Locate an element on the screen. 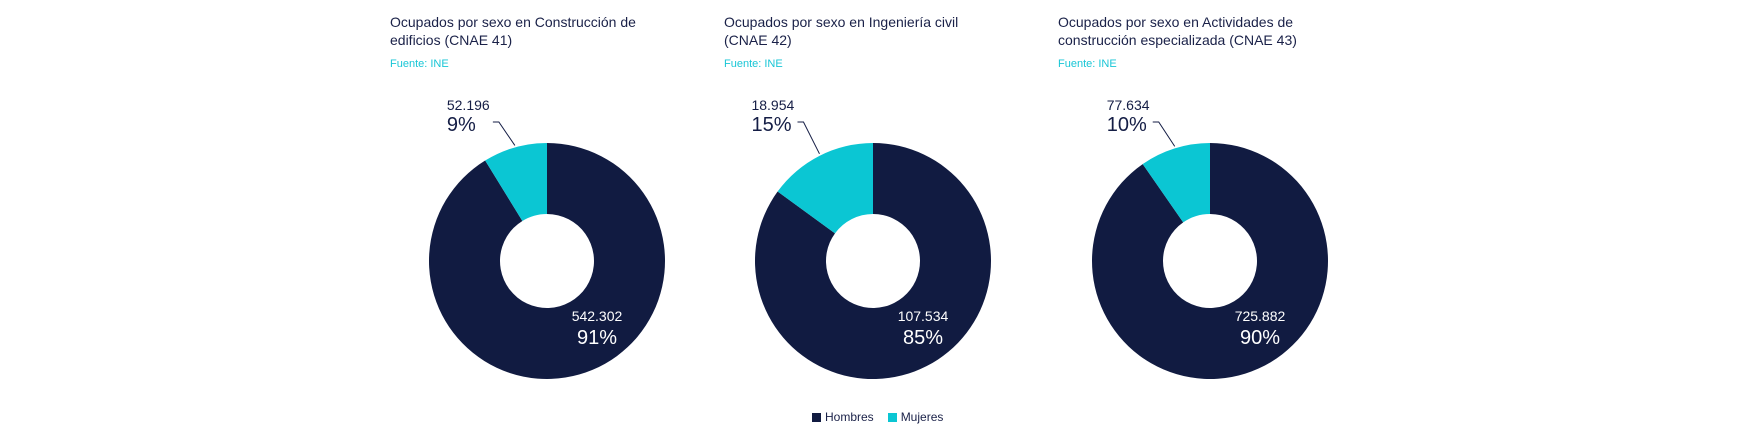  legend-label-mujeres: Mujeres is located at coordinates (922, 417).